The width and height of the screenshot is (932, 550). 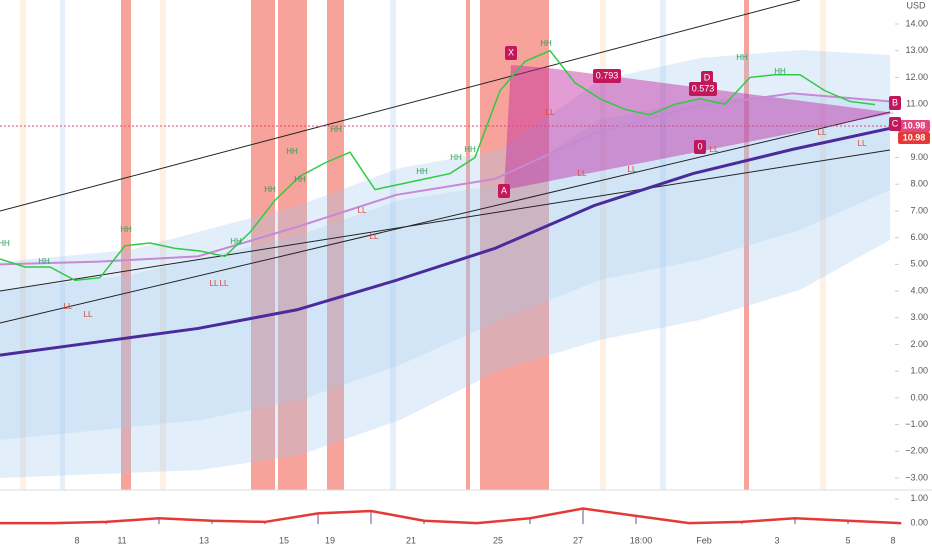 What do you see at coordinates (919, 397) in the screenshot?
I see `y-tick-label: 0.00` at bounding box center [919, 397].